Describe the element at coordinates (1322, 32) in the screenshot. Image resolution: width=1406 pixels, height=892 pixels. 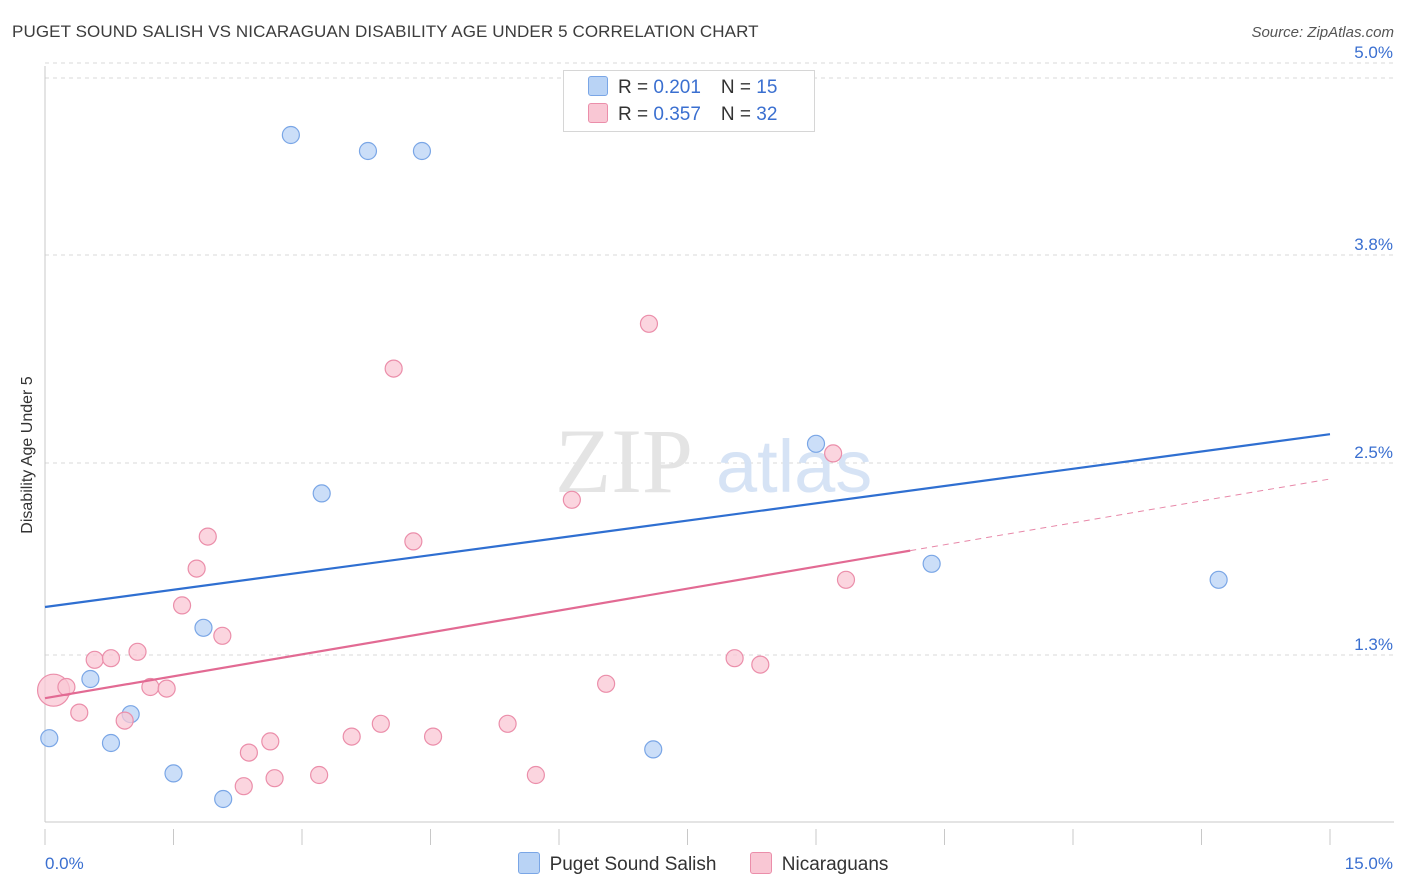
I see `source-credit: Source: ZipAtlas.com` at that location.